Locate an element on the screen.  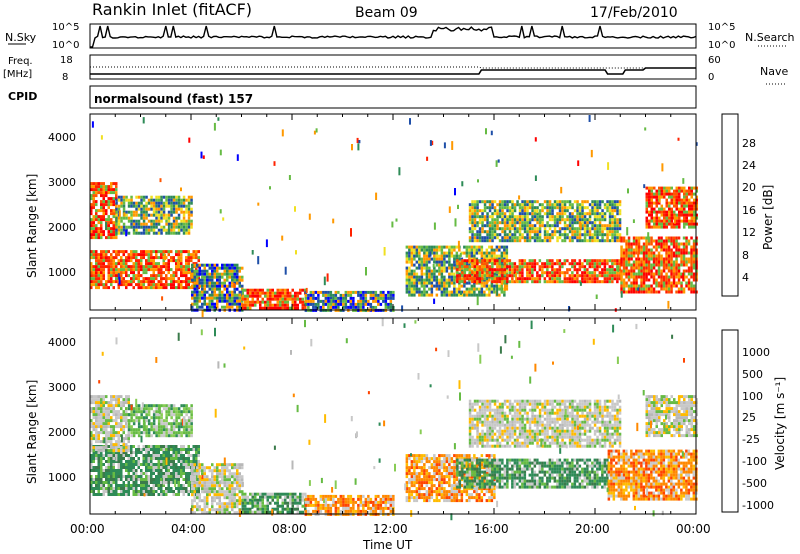
freq-trace is located at coordinates (393, 71).